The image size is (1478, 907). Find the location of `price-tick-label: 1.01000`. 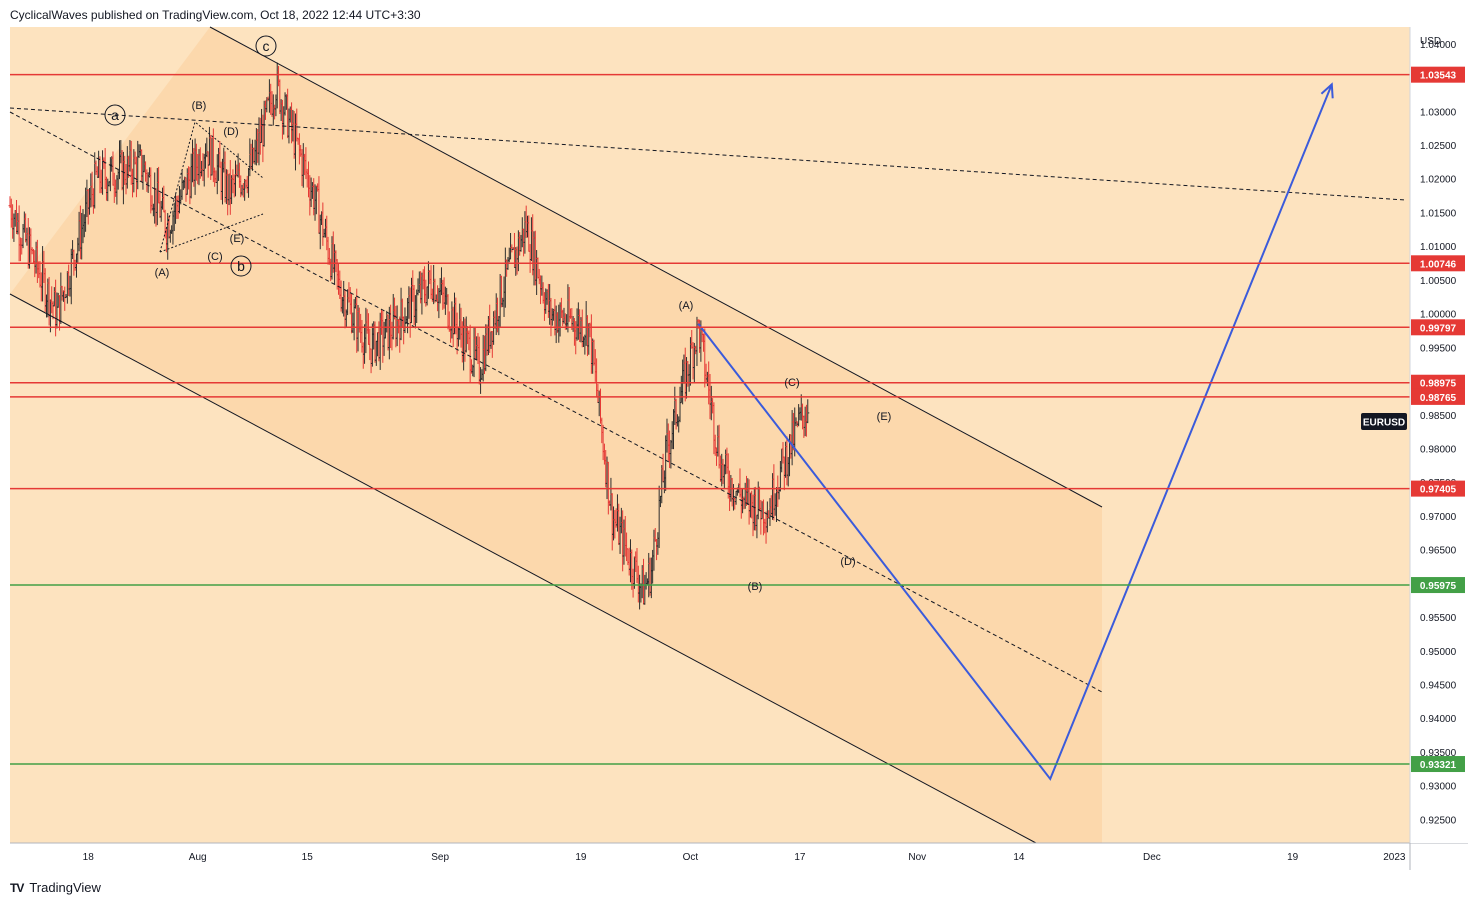

price-tick-label: 1.01000 is located at coordinates (1438, 247).